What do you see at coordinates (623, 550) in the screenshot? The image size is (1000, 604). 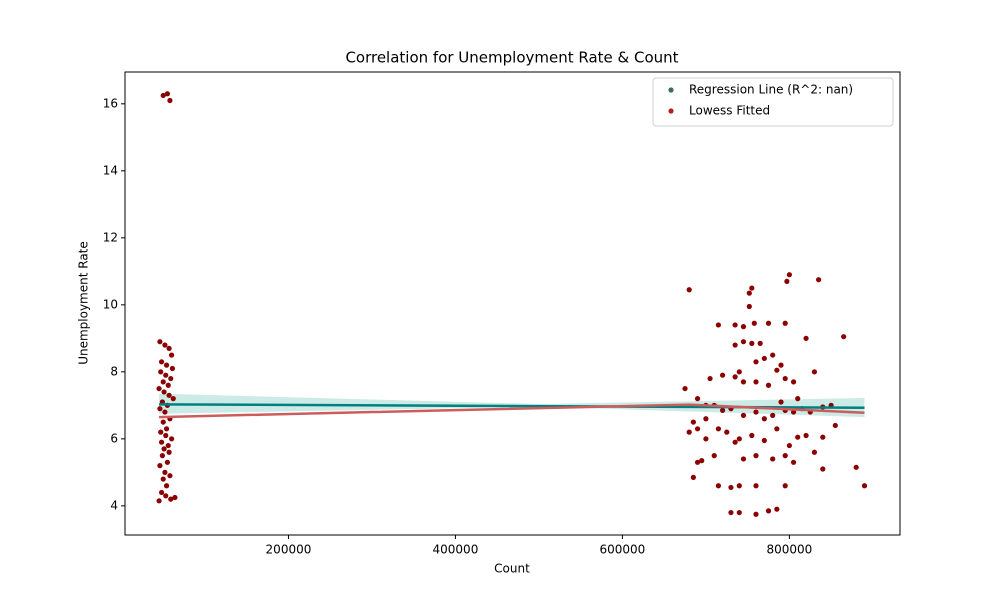 I see `x-tick-label: 600000` at bounding box center [623, 550].